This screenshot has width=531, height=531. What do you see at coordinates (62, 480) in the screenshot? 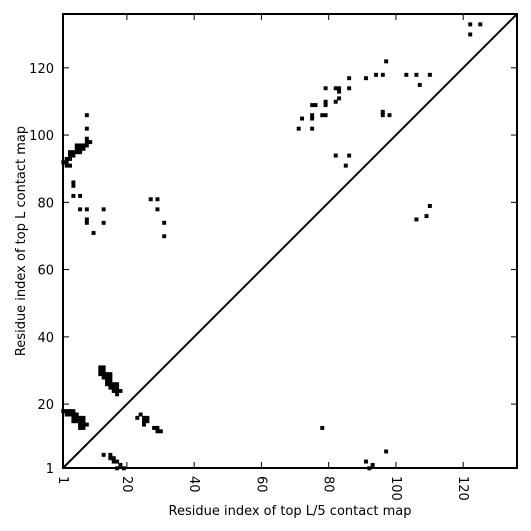
I see `x-tick-label: 1` at bounding box center [62, 480].